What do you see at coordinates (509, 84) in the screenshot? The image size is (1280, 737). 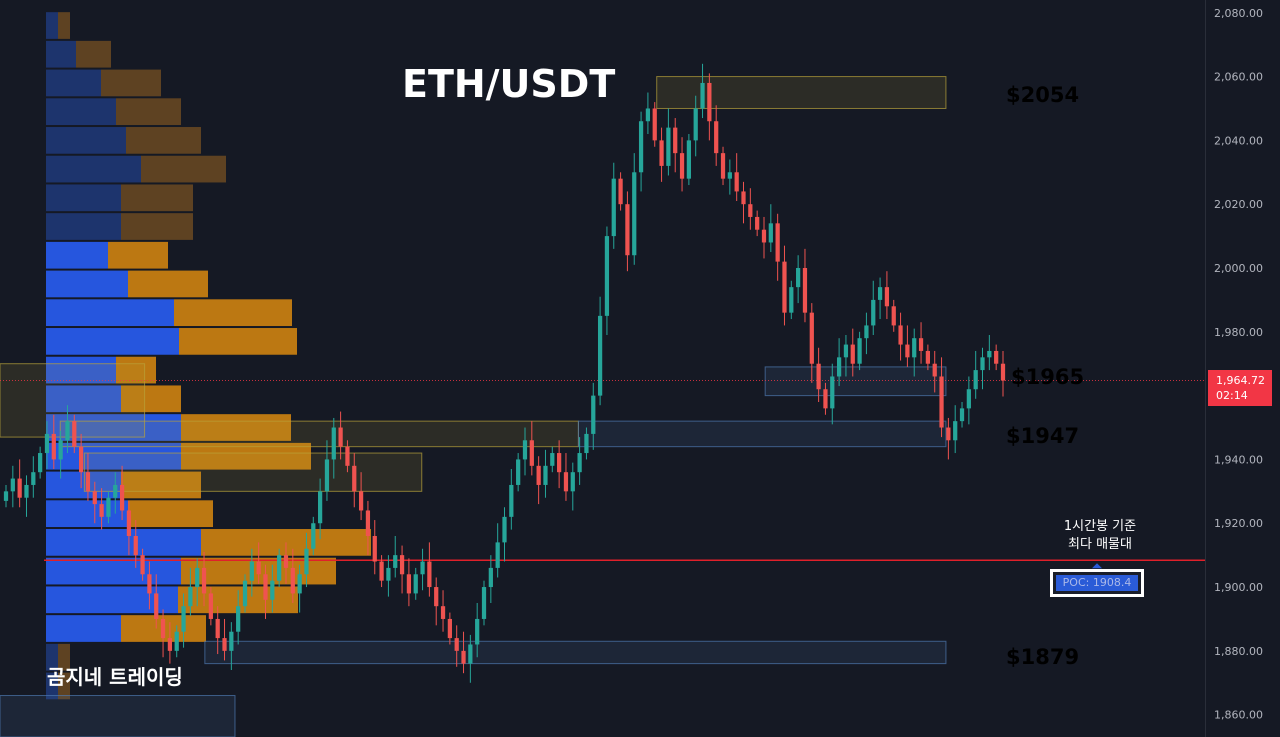 I see `chart-title: ETH/USDT` at bounding box center [509, 84].